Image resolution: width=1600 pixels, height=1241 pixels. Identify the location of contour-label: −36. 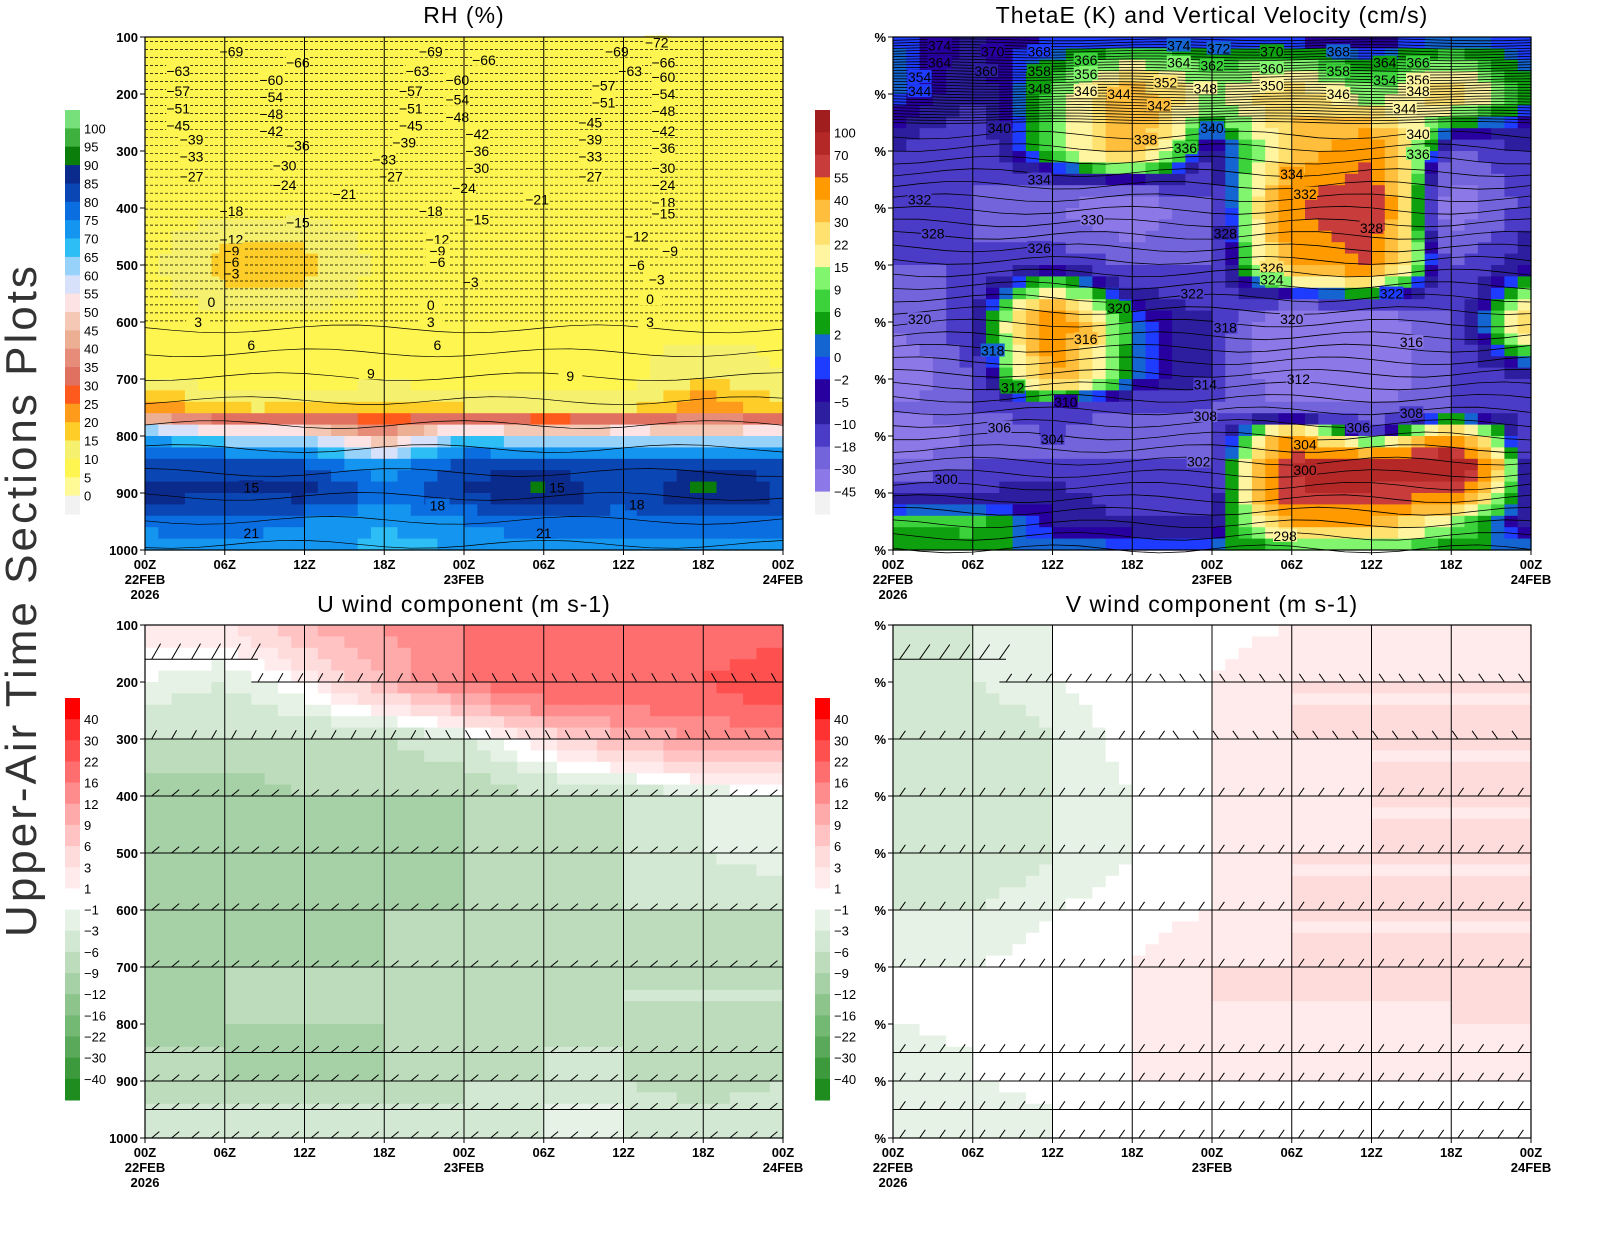
(298, 145).